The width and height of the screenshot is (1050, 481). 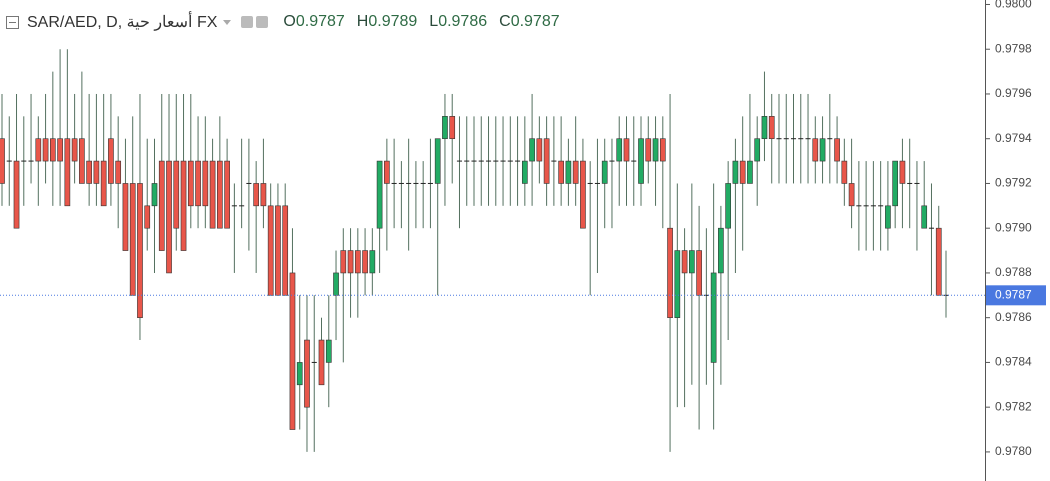 I want to click on ohlc-item: L0.9786, so click(x=458, y=21).